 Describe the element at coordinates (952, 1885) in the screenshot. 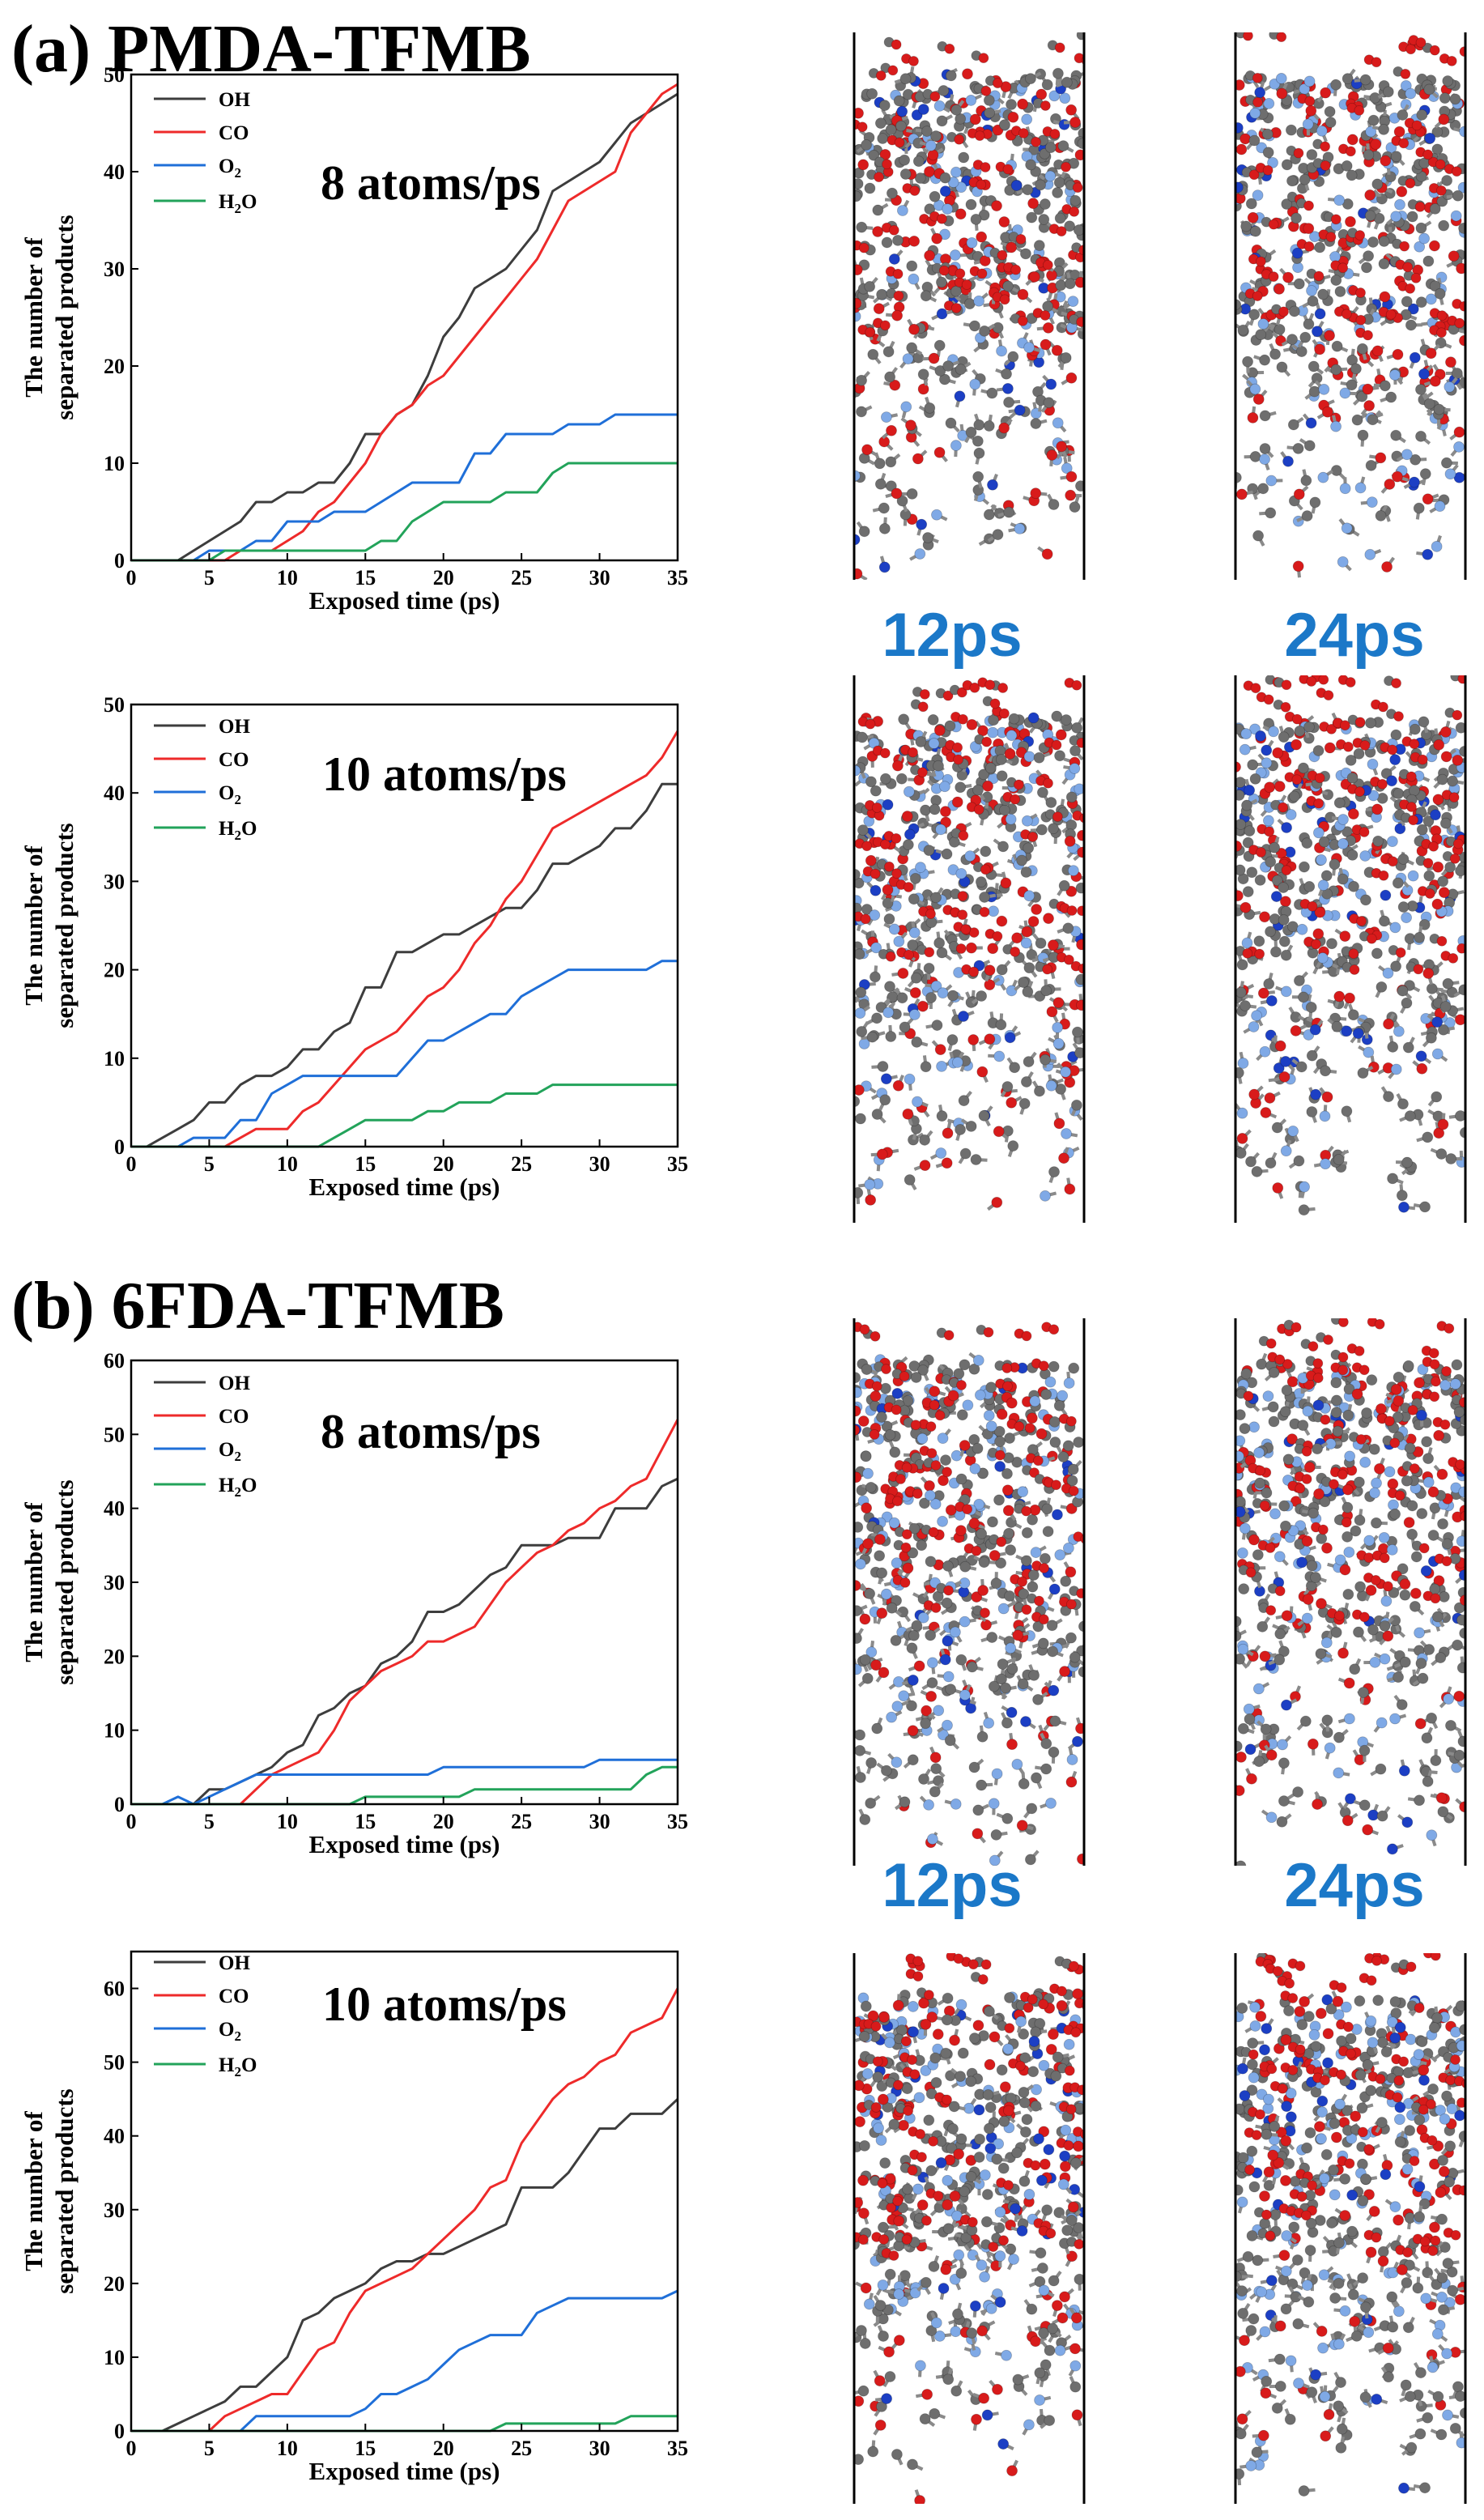

I see `snapshot-time-label: 12ps` at that location.